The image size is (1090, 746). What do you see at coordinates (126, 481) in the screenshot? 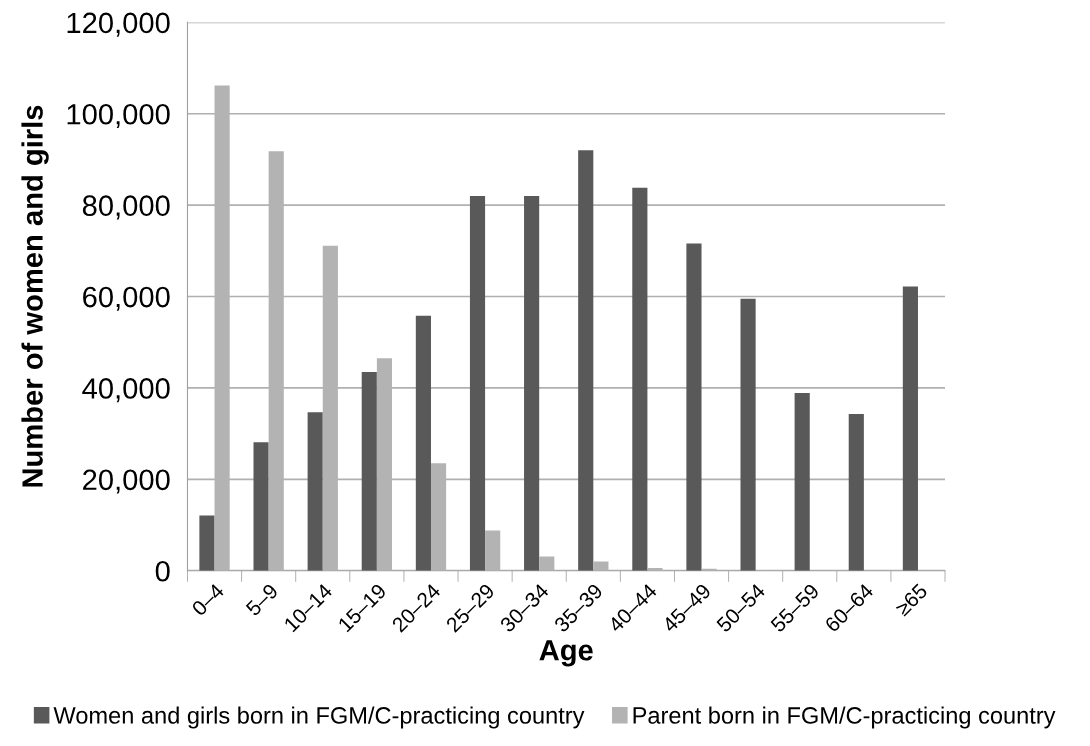
I see `y-tick-label: 20,000` at bounding box center [126, 481].